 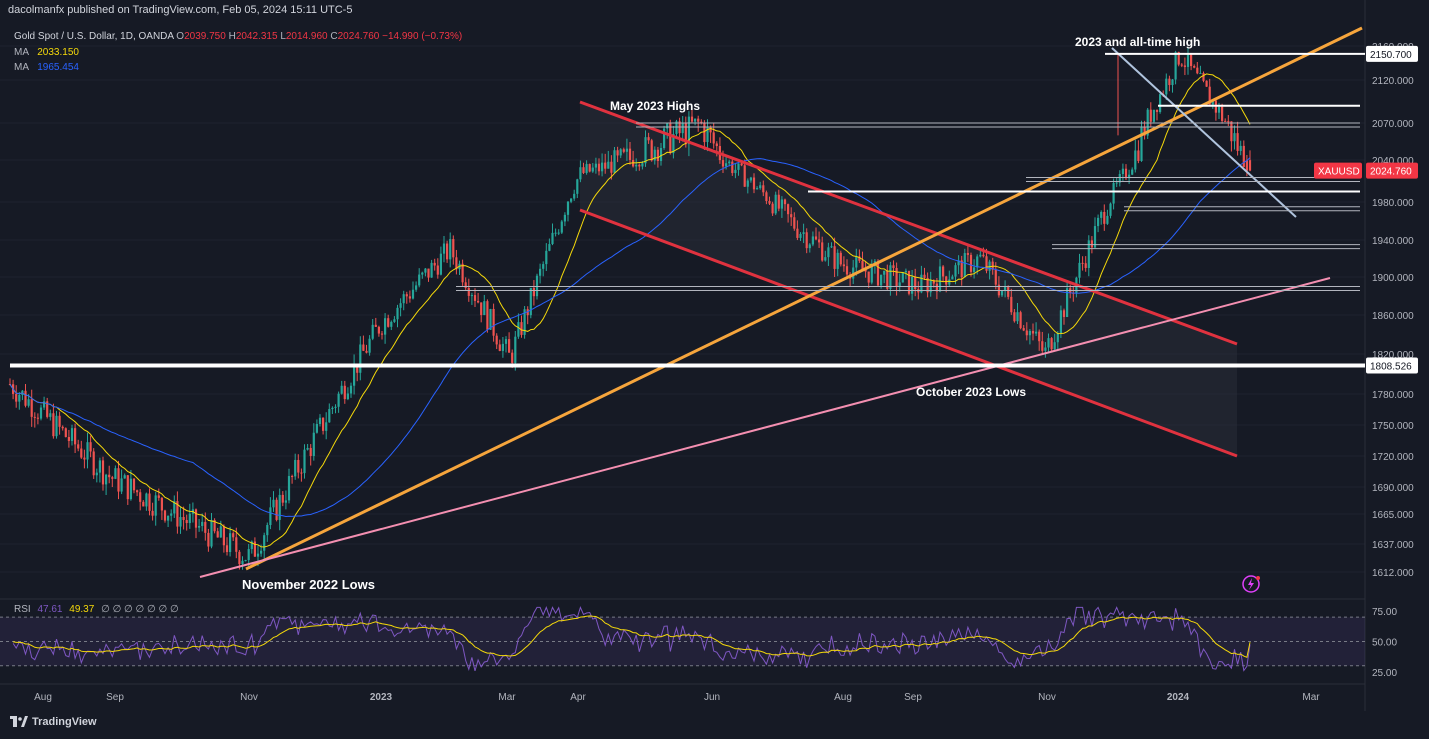 What do you see at coordinates (1251, 584) in the screenshot?
I see `alert-lightning-icon` at bounding box center [1251, 584].